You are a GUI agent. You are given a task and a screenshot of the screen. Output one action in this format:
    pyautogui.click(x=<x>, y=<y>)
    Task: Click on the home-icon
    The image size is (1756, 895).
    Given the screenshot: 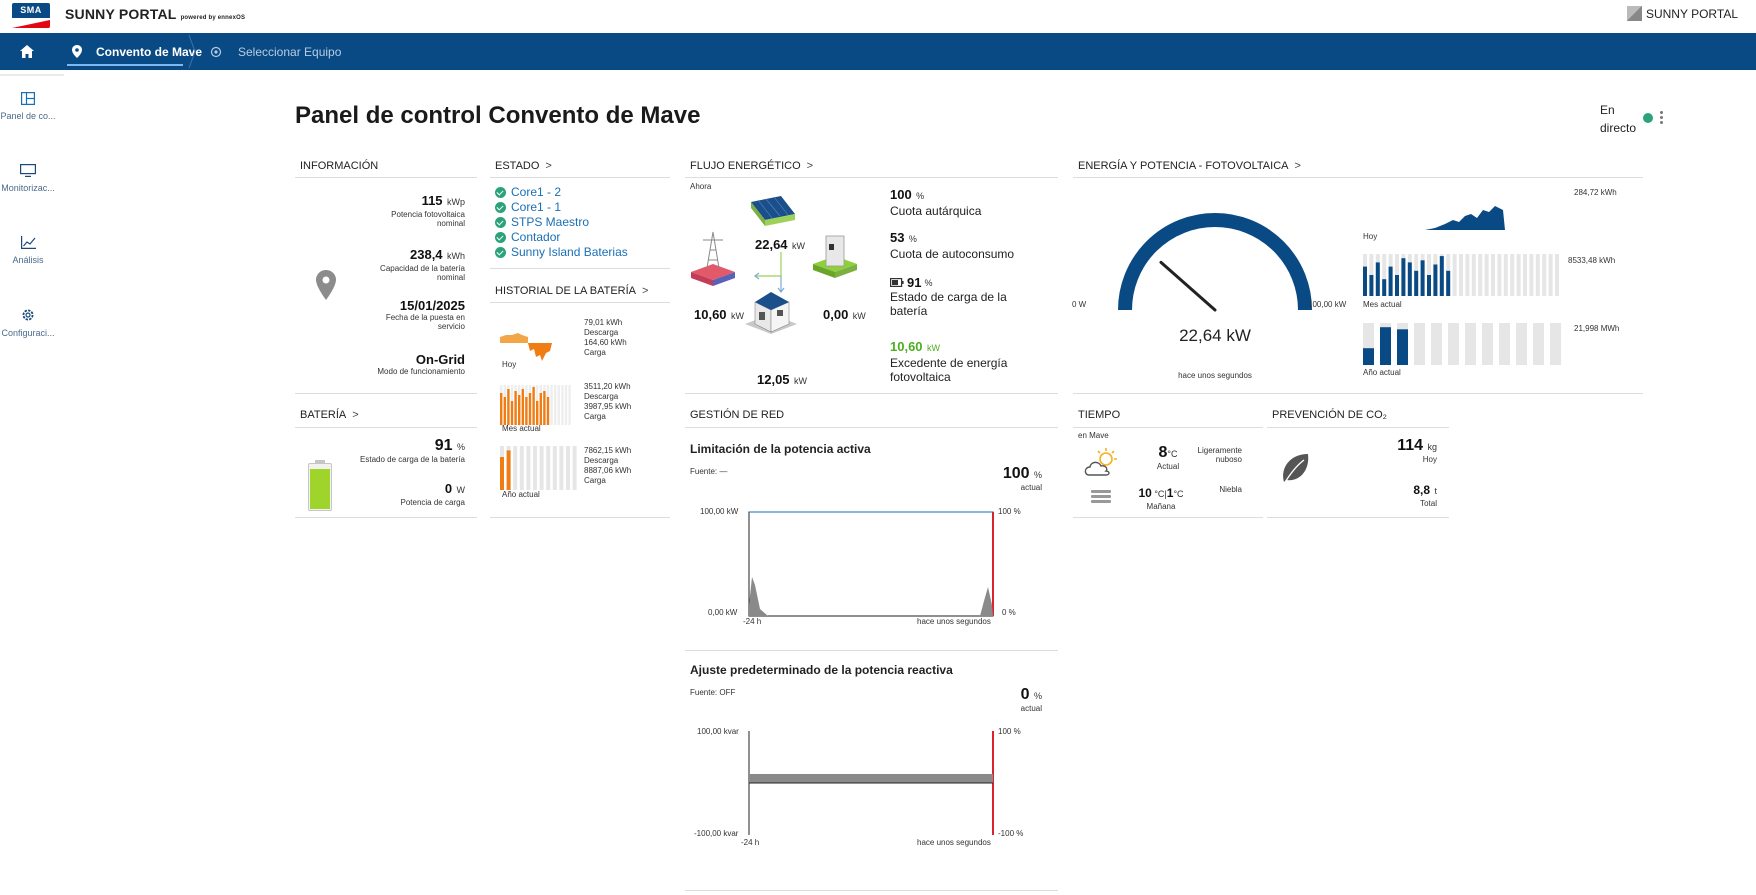 What is the action you would take?
    pyautogui.click(x=27, y=51)
    